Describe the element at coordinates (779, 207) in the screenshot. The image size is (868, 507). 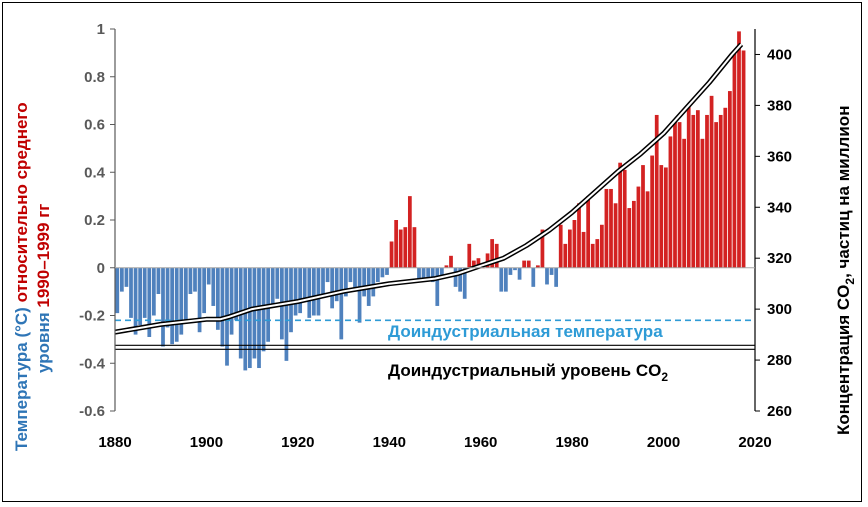
I see `y-right-tick-label: 340` at that location.